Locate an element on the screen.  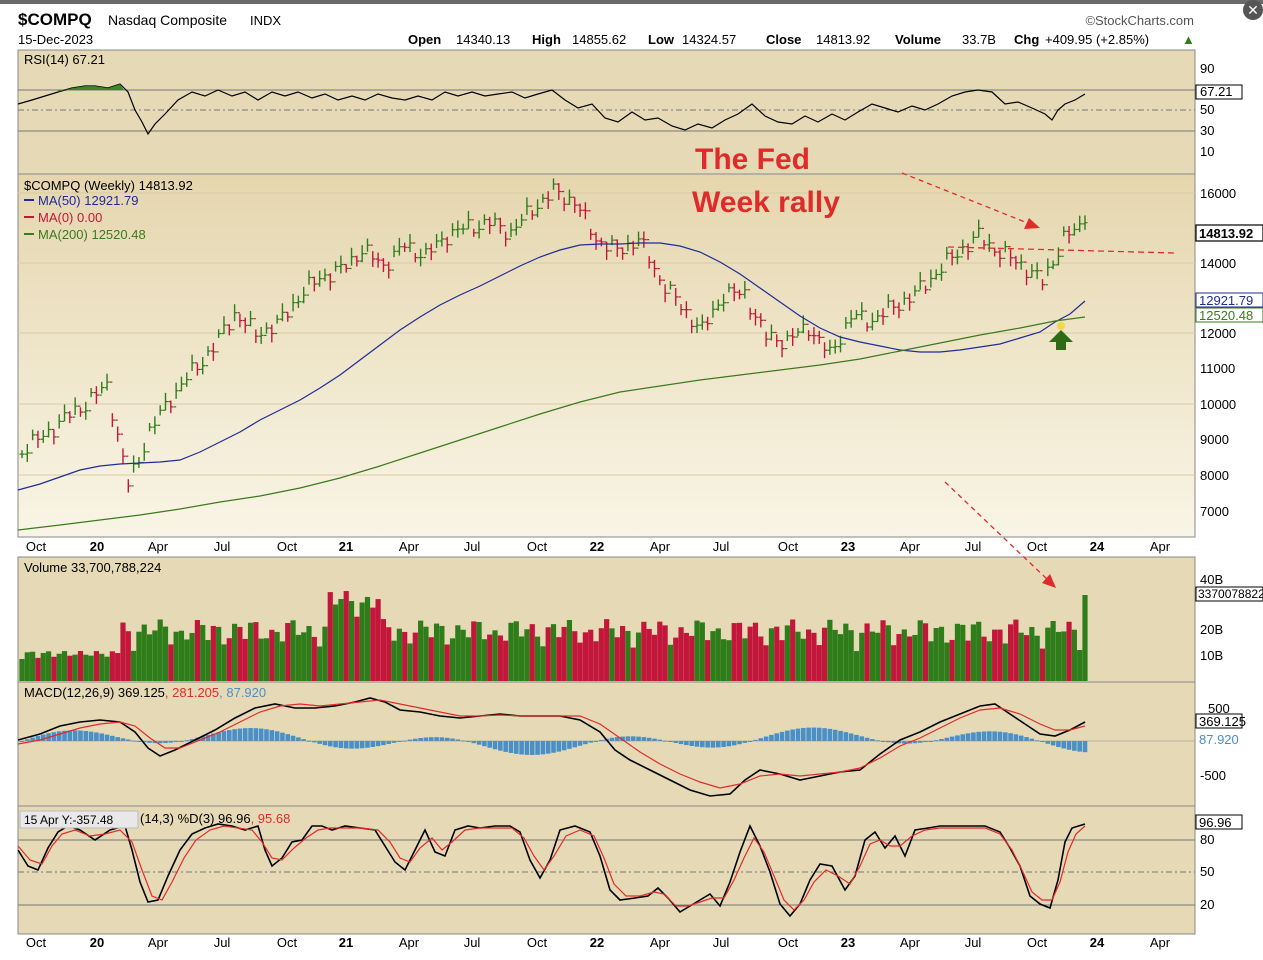
chg-label: Chg is located at coordinates (1026, 39).